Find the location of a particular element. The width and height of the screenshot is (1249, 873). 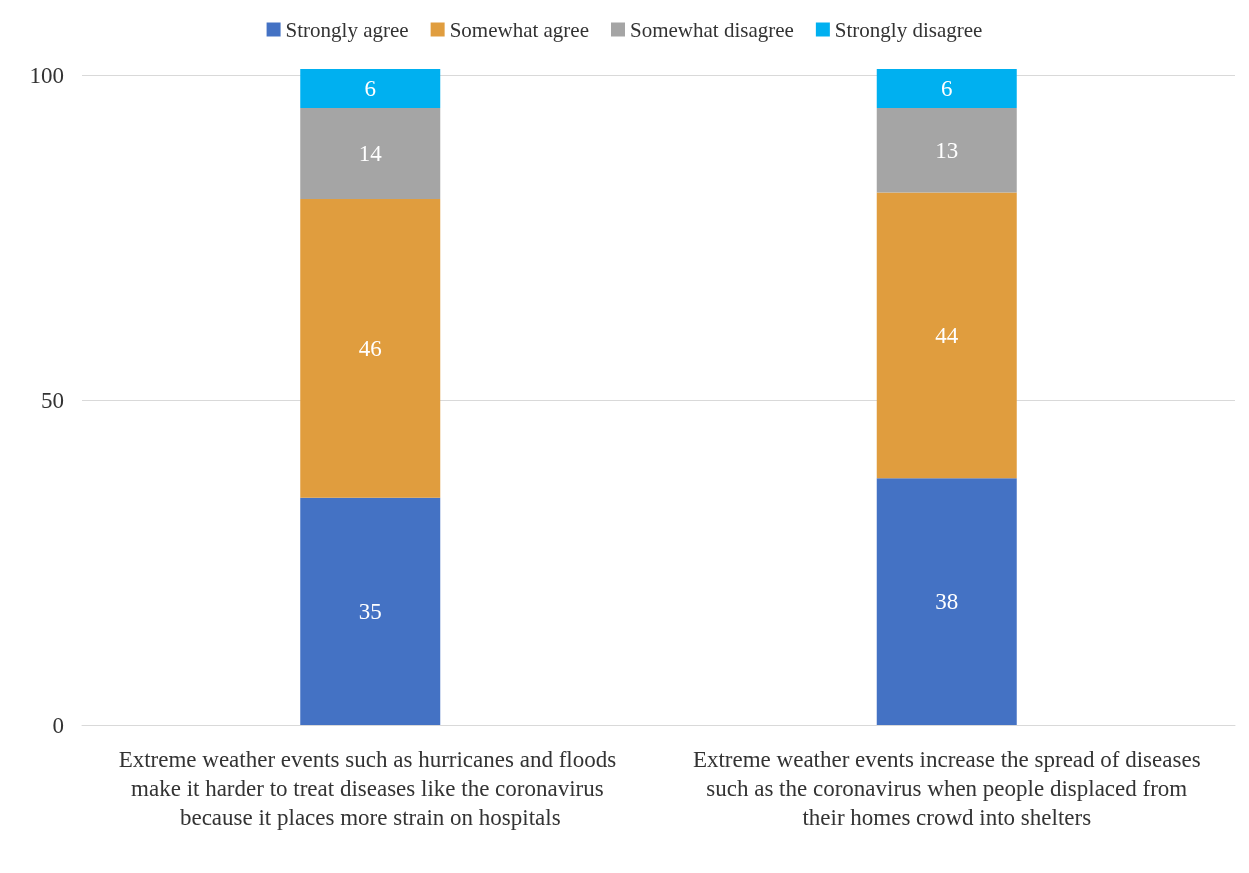

legend-label: Strongly disagree is located at coordinates (908, 29).